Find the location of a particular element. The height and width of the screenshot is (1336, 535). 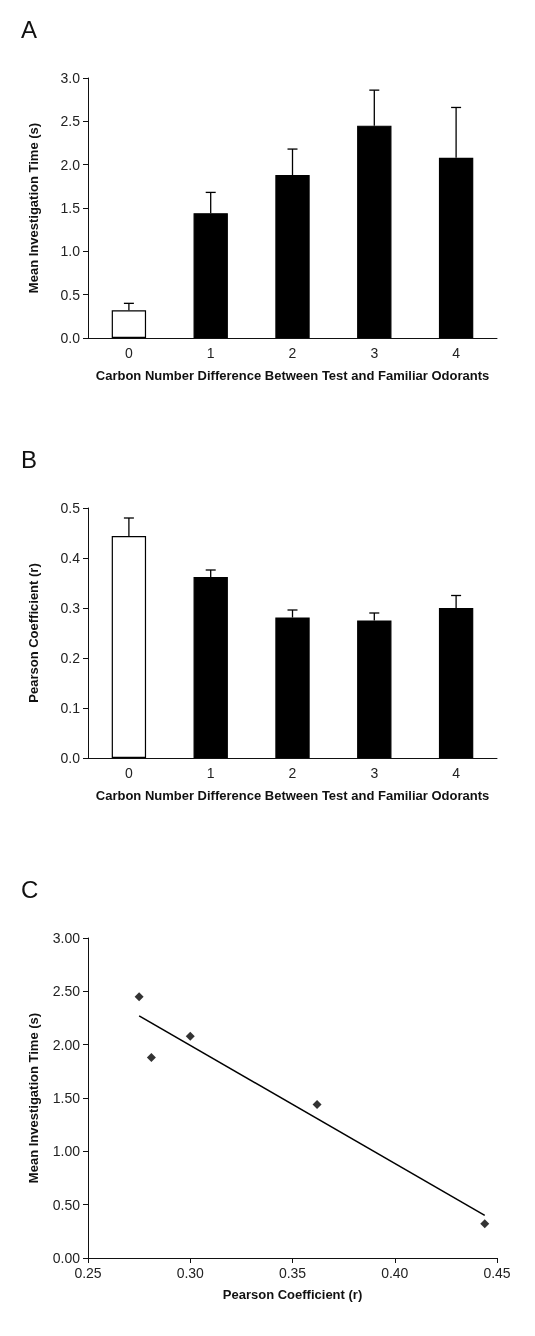

x-tick-label: 0.25 is located at coordinates (88, 1273).